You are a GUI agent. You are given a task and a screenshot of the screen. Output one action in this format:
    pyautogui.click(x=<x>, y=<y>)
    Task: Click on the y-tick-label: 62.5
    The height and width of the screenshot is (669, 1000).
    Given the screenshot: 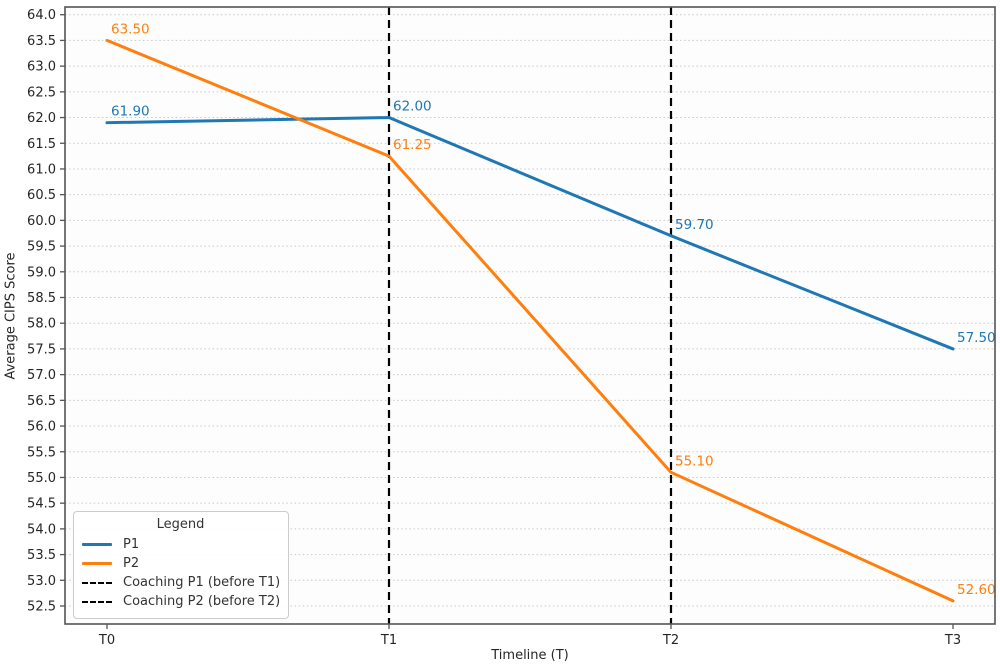 What is the action you would take?
    pyautogui.click(x=41, y=92)
    